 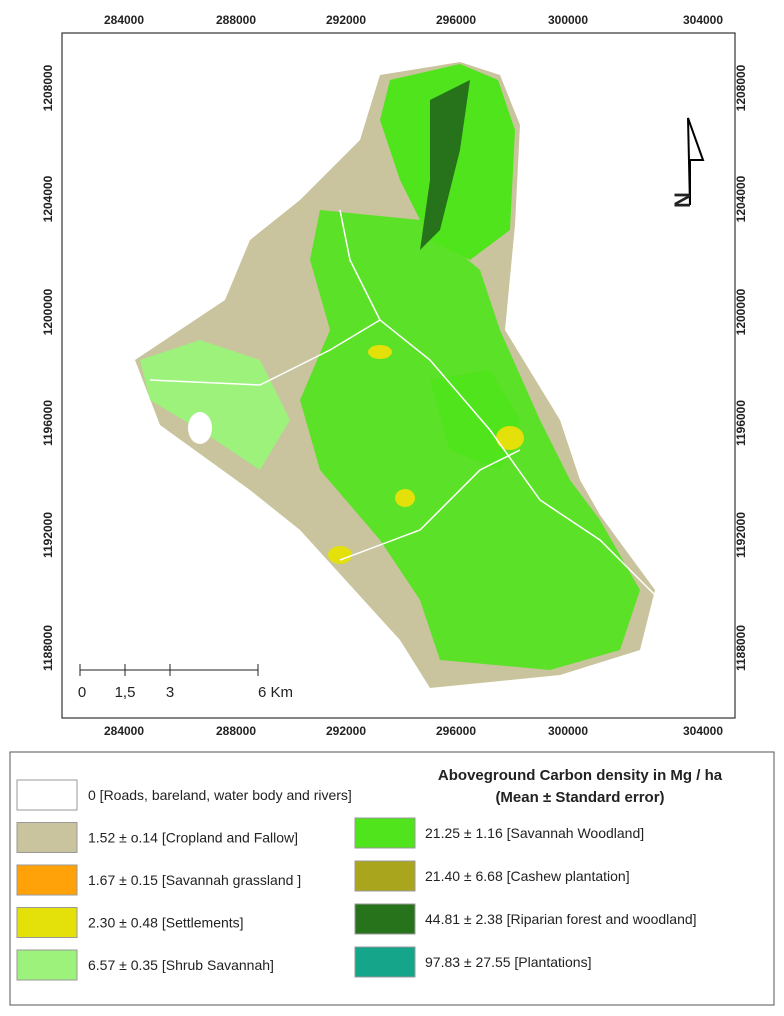 What do you see at coordinates (580, 775) in the screenshot?
I see `legend-title: Aboveground Carbon density in Mg / ha` at bounding box center [580, 775].